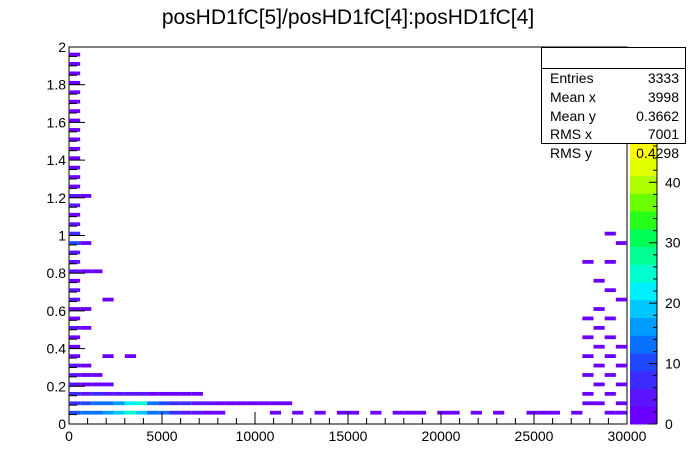 The image size is (696, 472). Describe the element at coordinates (62, 424) in the screenshot. I see `y-tick-label: 0` at that location.